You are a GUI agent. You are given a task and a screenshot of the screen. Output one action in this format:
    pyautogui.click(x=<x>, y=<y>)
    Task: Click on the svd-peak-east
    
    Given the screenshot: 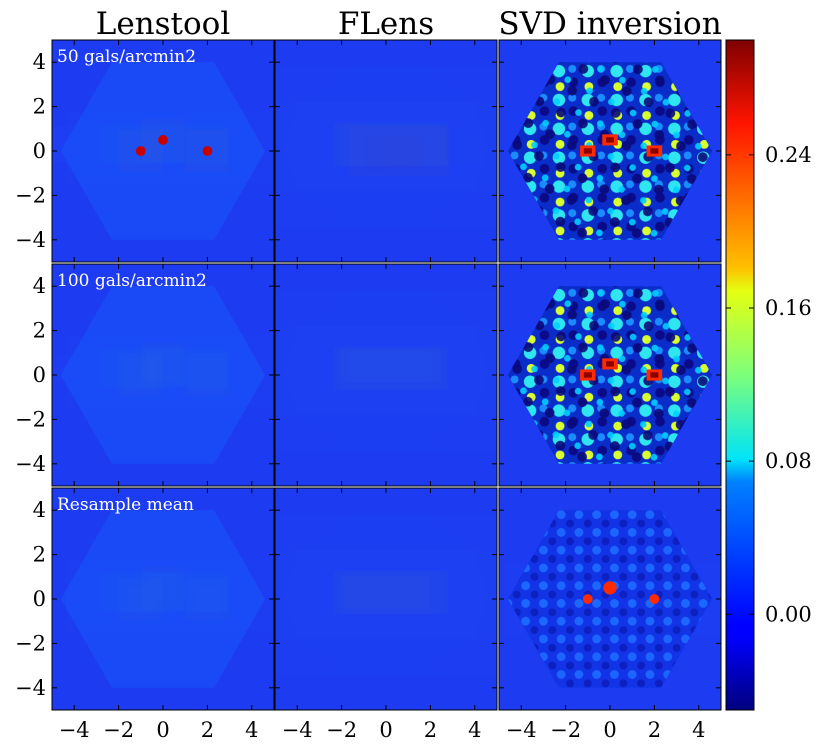 What is the action you would take?
    pyautogui.click(x=654, y=599)
    